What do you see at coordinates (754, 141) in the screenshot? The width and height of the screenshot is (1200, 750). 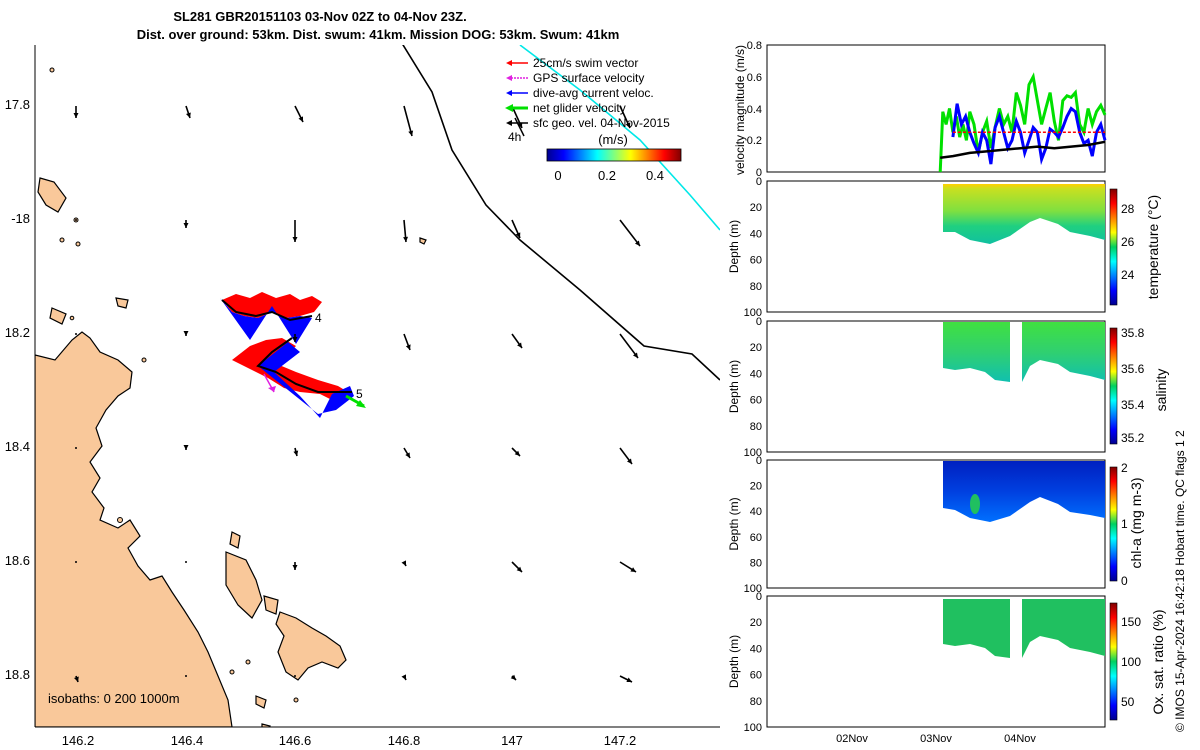 I see `velocity-y-tick: 0.2` at bounding box center [754, 141].